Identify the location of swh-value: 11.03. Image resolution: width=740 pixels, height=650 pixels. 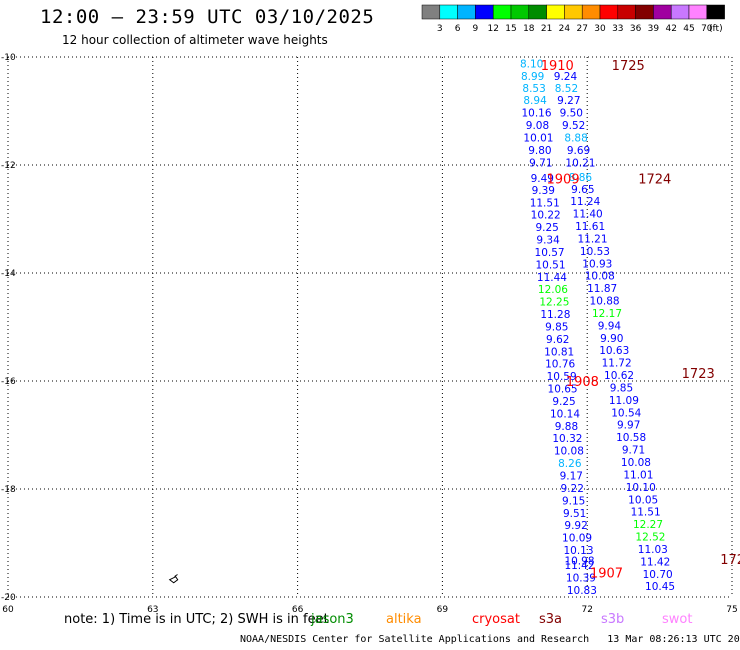
(653, 550).